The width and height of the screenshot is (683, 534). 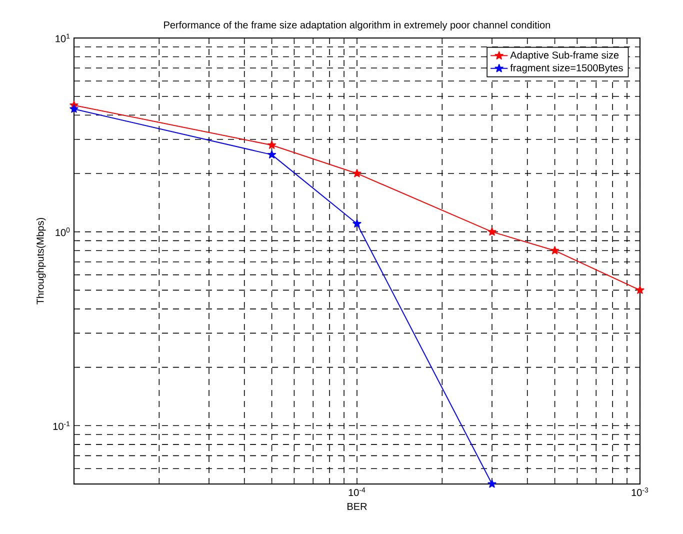 I want to click on y-tick-label: 10$^{1}$, so click(x=63, y=38).